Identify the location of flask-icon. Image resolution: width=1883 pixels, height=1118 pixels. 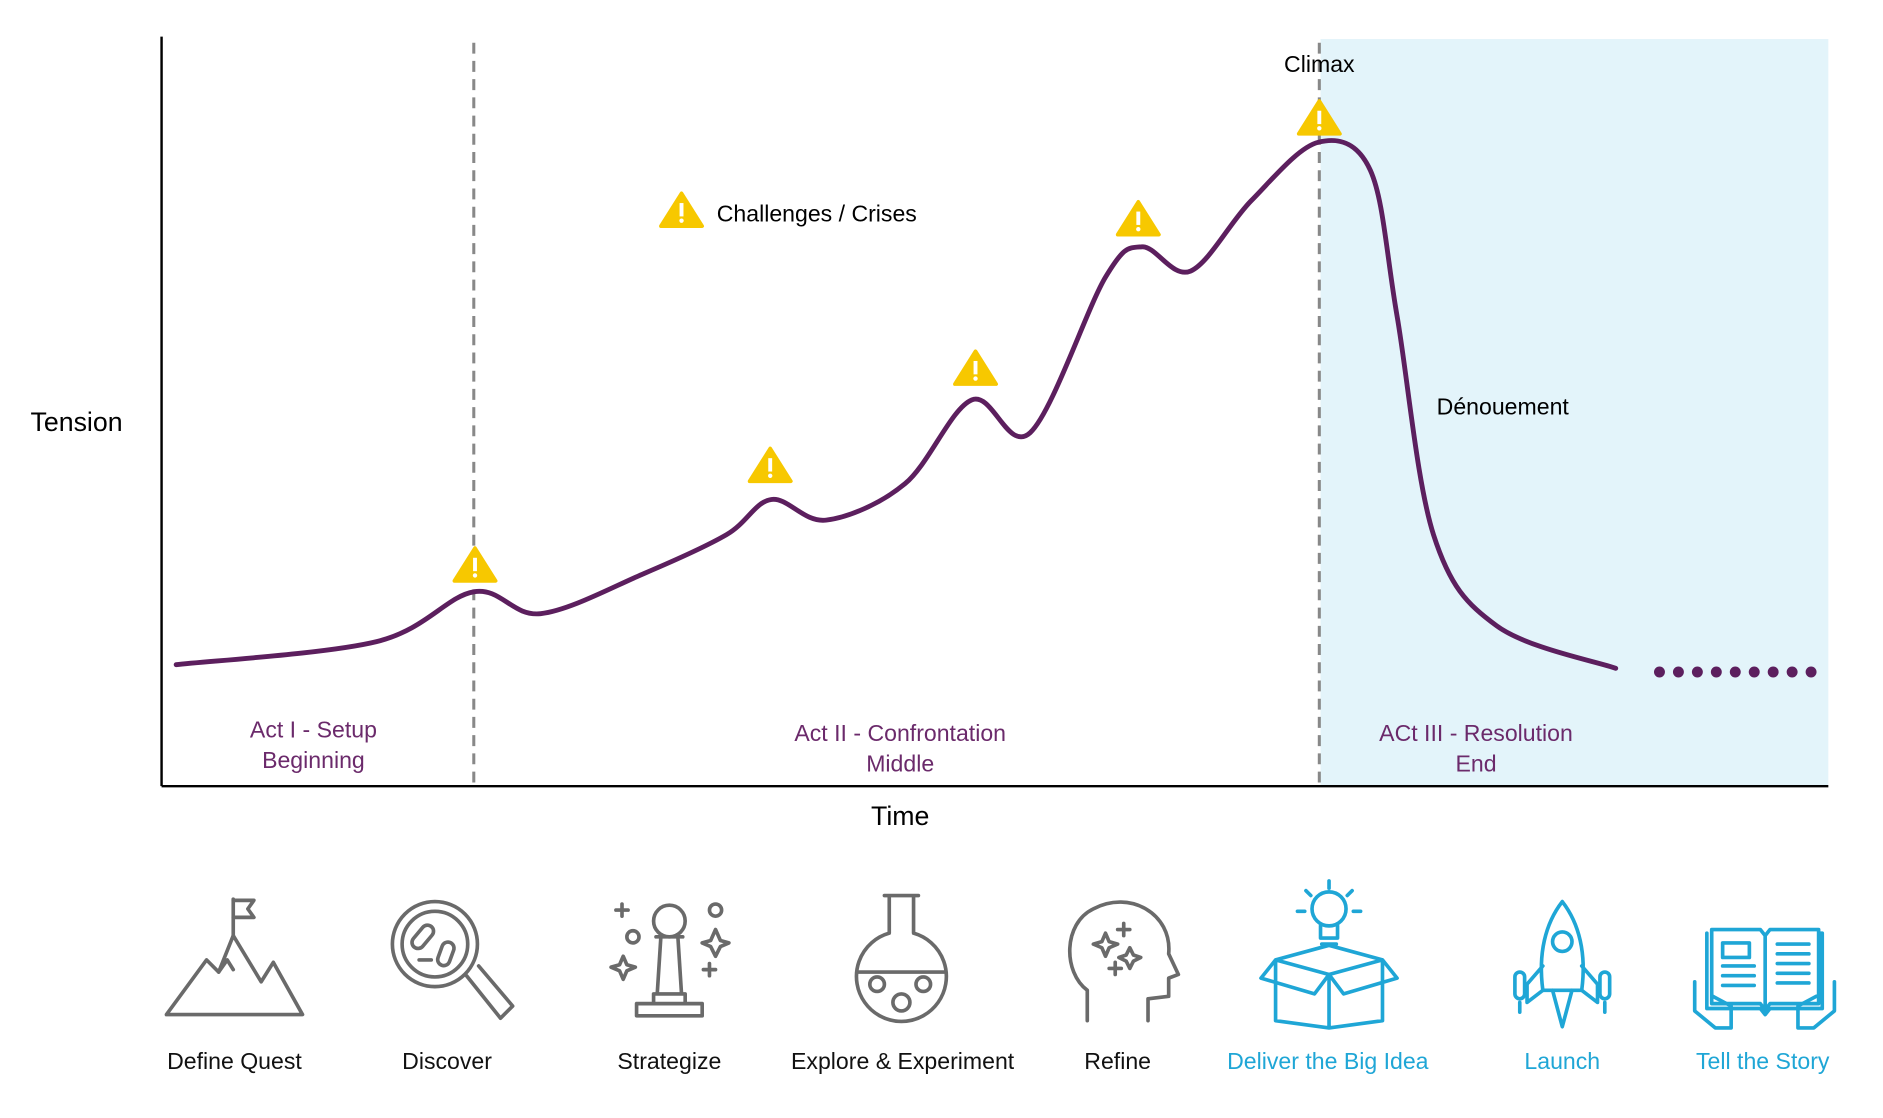
(901, 958).